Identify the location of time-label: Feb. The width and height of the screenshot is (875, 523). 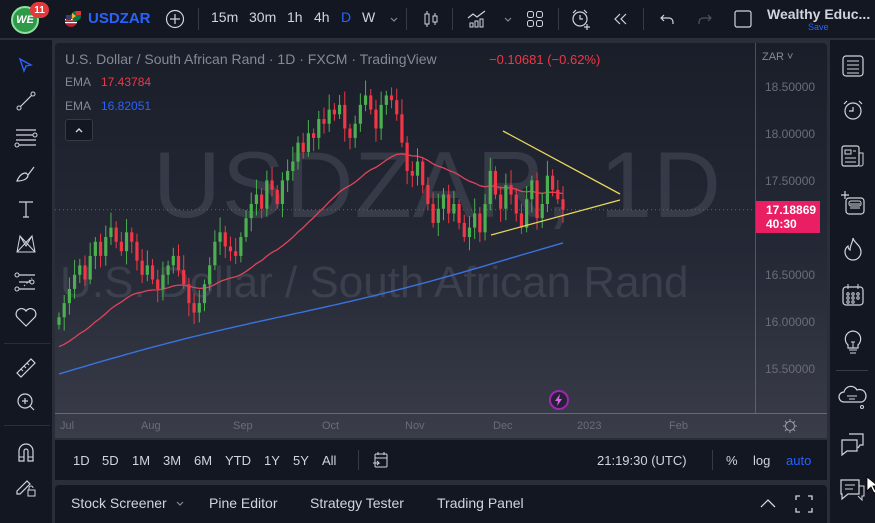
(678, 426).